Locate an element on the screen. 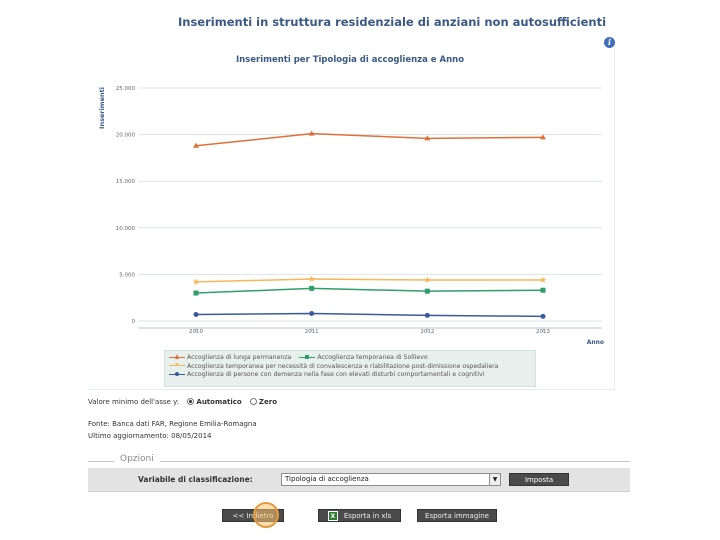 The width and height of the screenshot is (720, 540). legend-label: Accoglienza temporanea di Sollievo is located at coordinates (372, 357).